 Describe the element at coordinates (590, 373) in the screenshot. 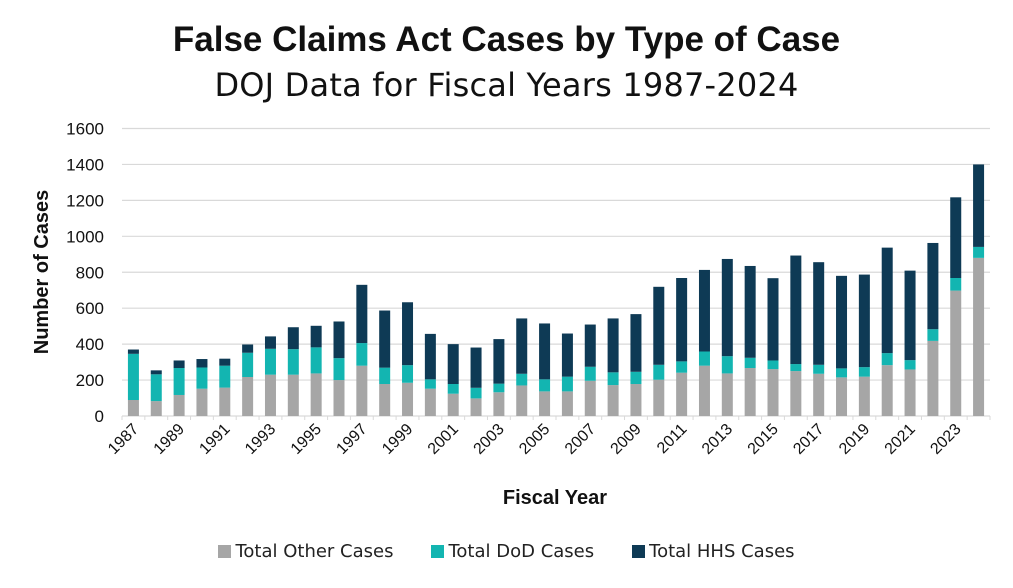

I see `bar-total-dod-cases-2007` at that location.